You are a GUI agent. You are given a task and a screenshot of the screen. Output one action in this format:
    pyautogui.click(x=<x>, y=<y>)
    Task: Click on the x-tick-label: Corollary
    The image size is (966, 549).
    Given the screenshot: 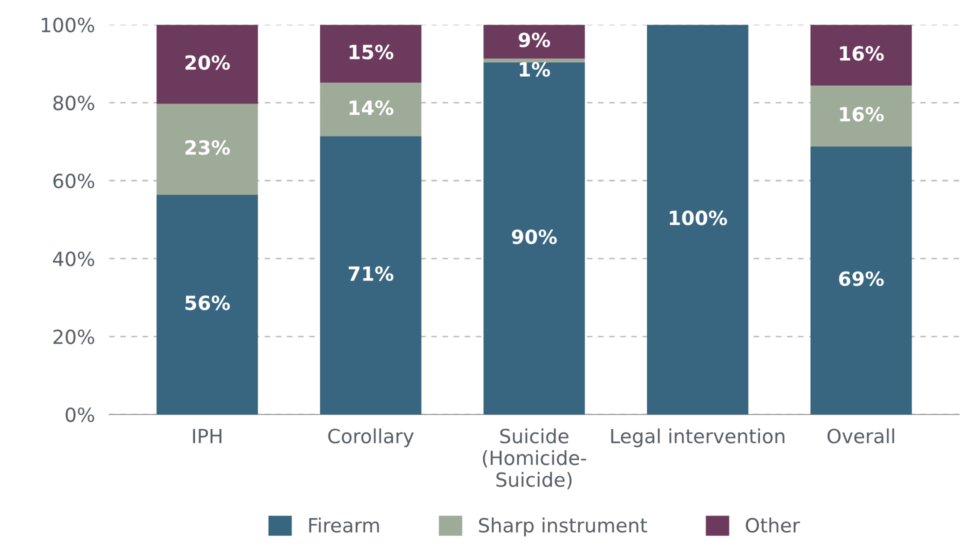 What is the action you would take?
    pyautogui.click(x=371, y=438)
    